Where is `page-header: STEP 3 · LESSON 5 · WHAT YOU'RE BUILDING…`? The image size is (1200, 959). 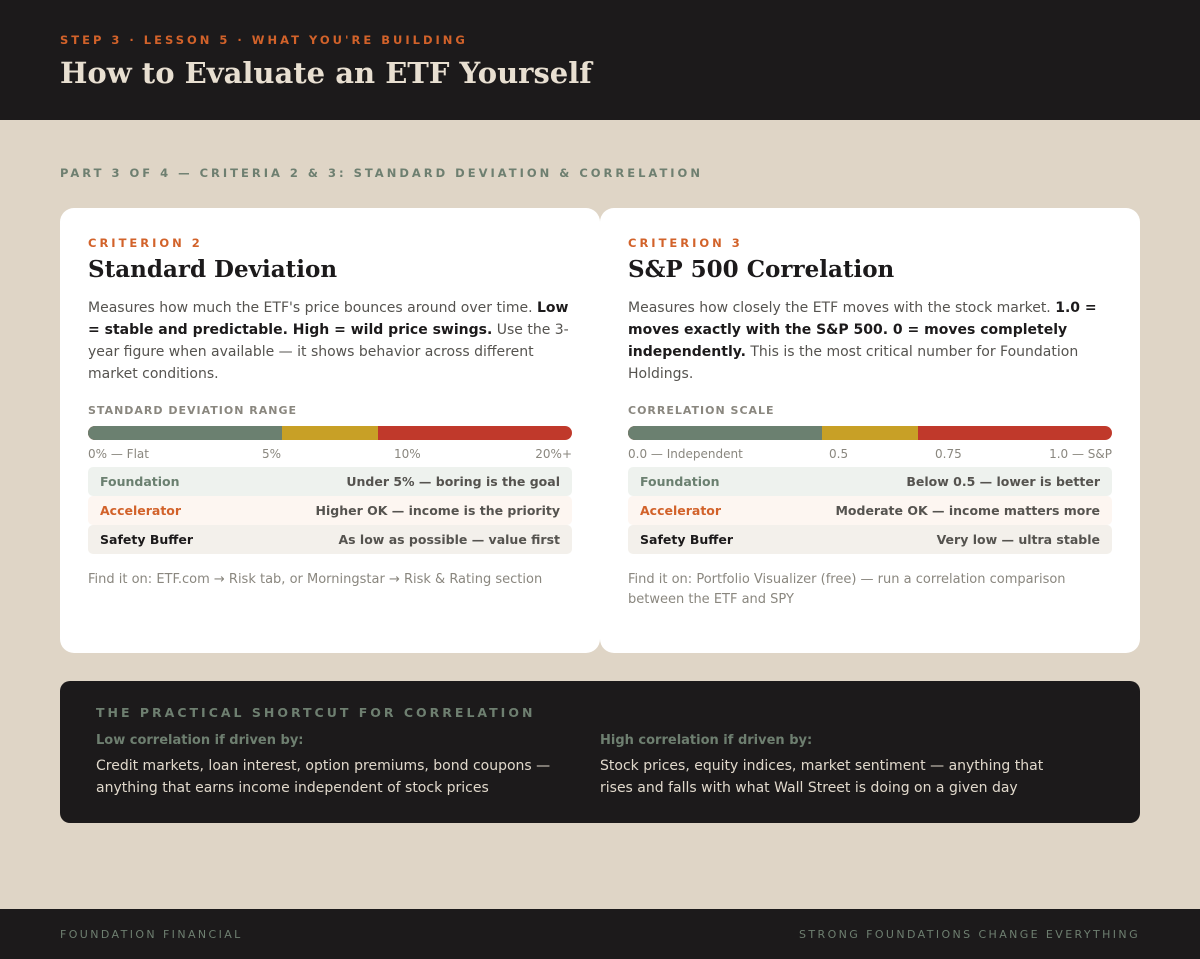 page-header: STEP 3 · LESSON 5 · WHAT YOU'RE BUILDING… is located at coordinates (600, 60).